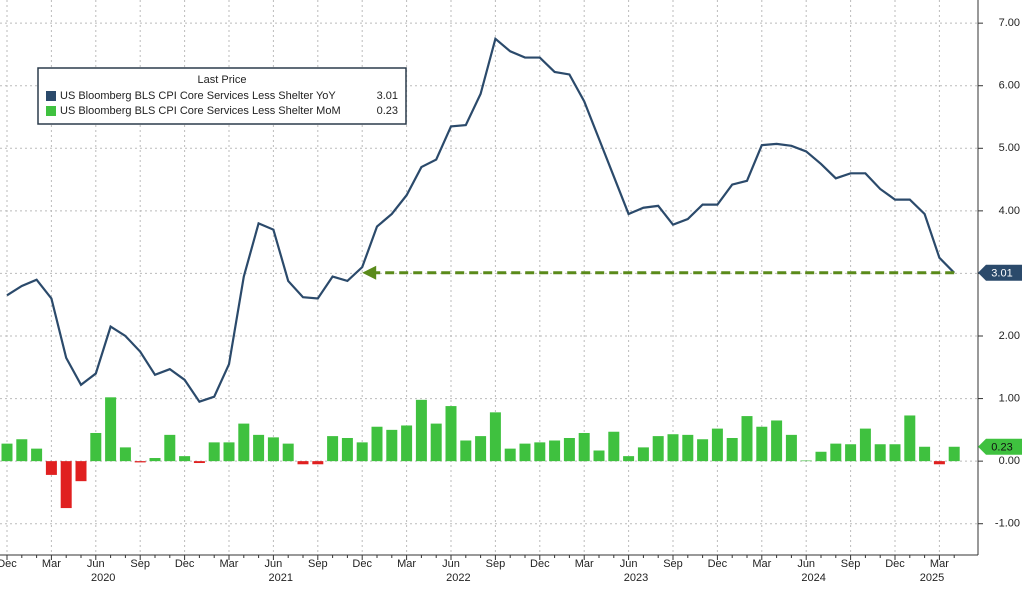 Image resolution: width=1024 pixels, height=590 pixels. I want to click on y-tick-label: 4.00, so click(1009, 211).